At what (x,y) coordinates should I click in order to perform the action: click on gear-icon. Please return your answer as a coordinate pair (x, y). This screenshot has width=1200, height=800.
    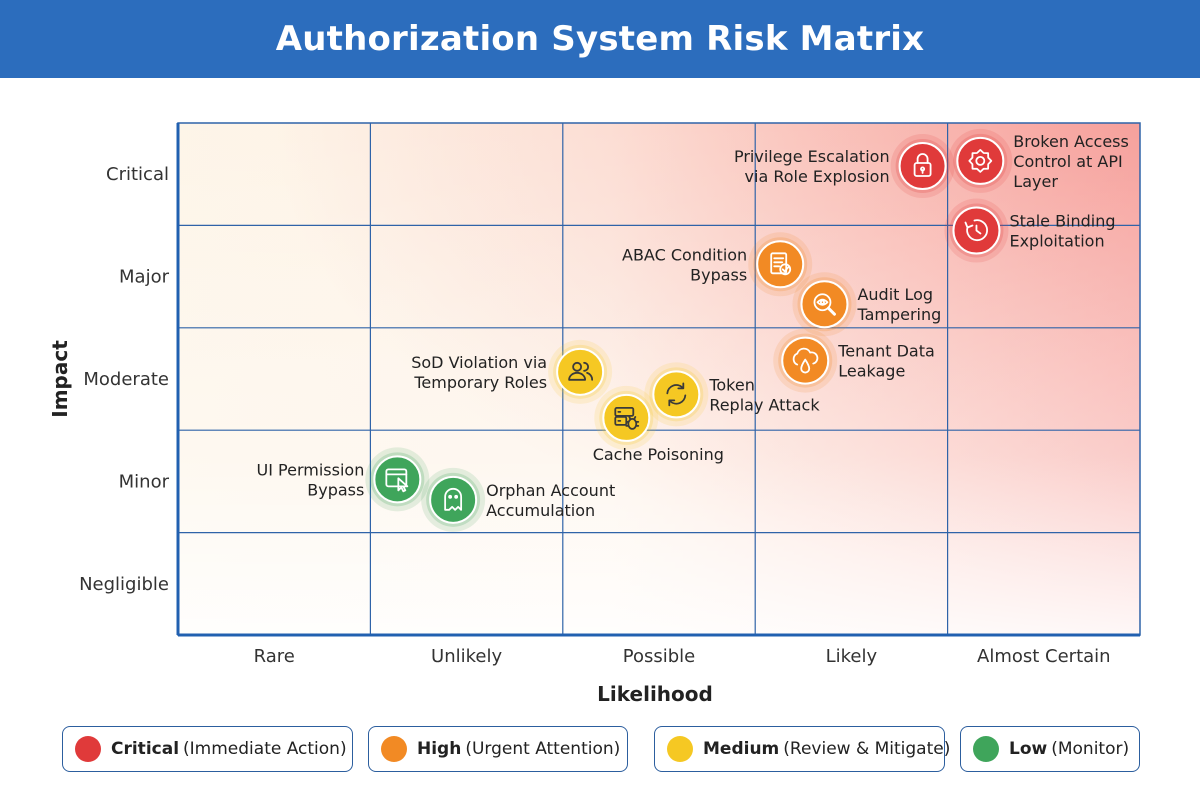
    Looking at the image, I should click on (980, 160).